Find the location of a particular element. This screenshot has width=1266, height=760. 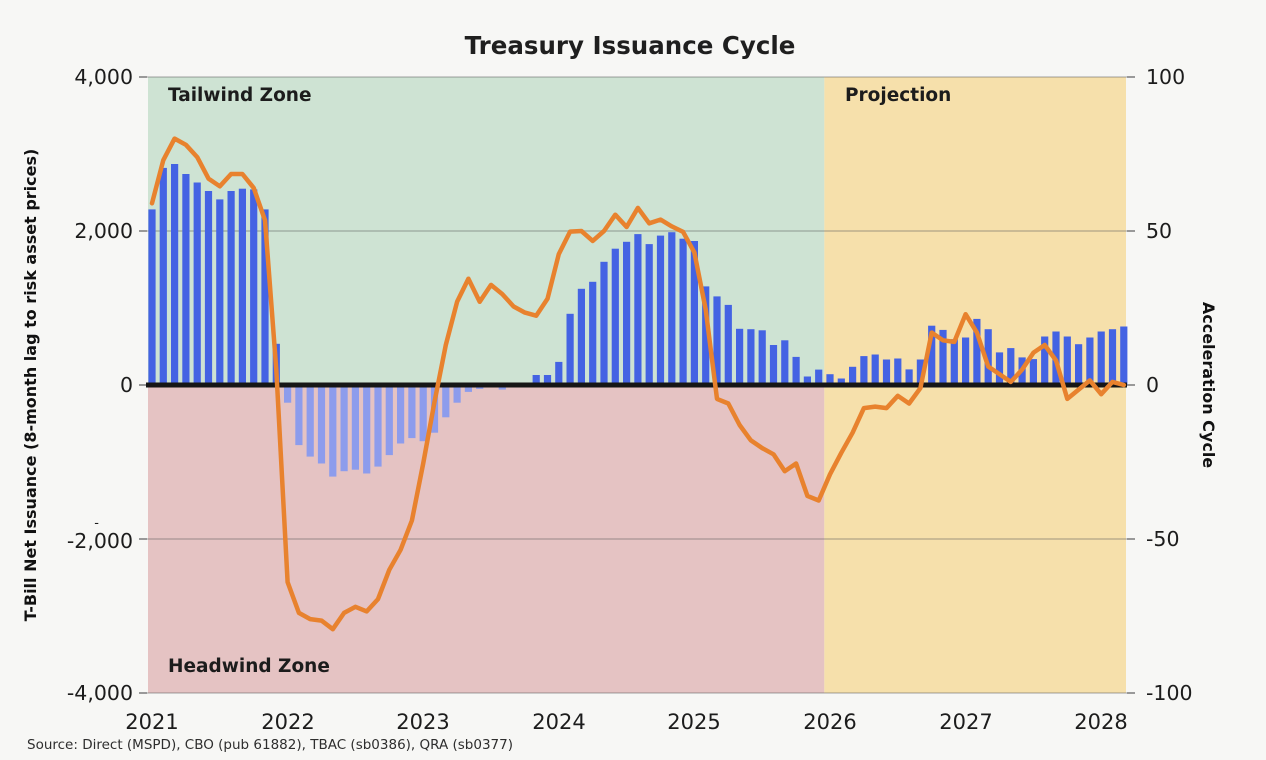

tailwind-zone-label: Tailwind Zone is located at coordinates (240, 95).